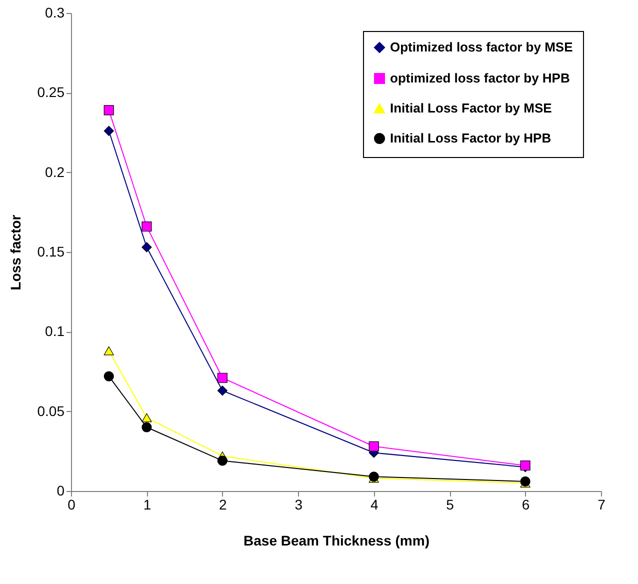 Image resolution: width=638 pixels, height=584 pixels. Describe the element at coordinates (337, 540) in the screenshot. I see `x-axis-title: Base Beam Thickness (mm)` at that location.